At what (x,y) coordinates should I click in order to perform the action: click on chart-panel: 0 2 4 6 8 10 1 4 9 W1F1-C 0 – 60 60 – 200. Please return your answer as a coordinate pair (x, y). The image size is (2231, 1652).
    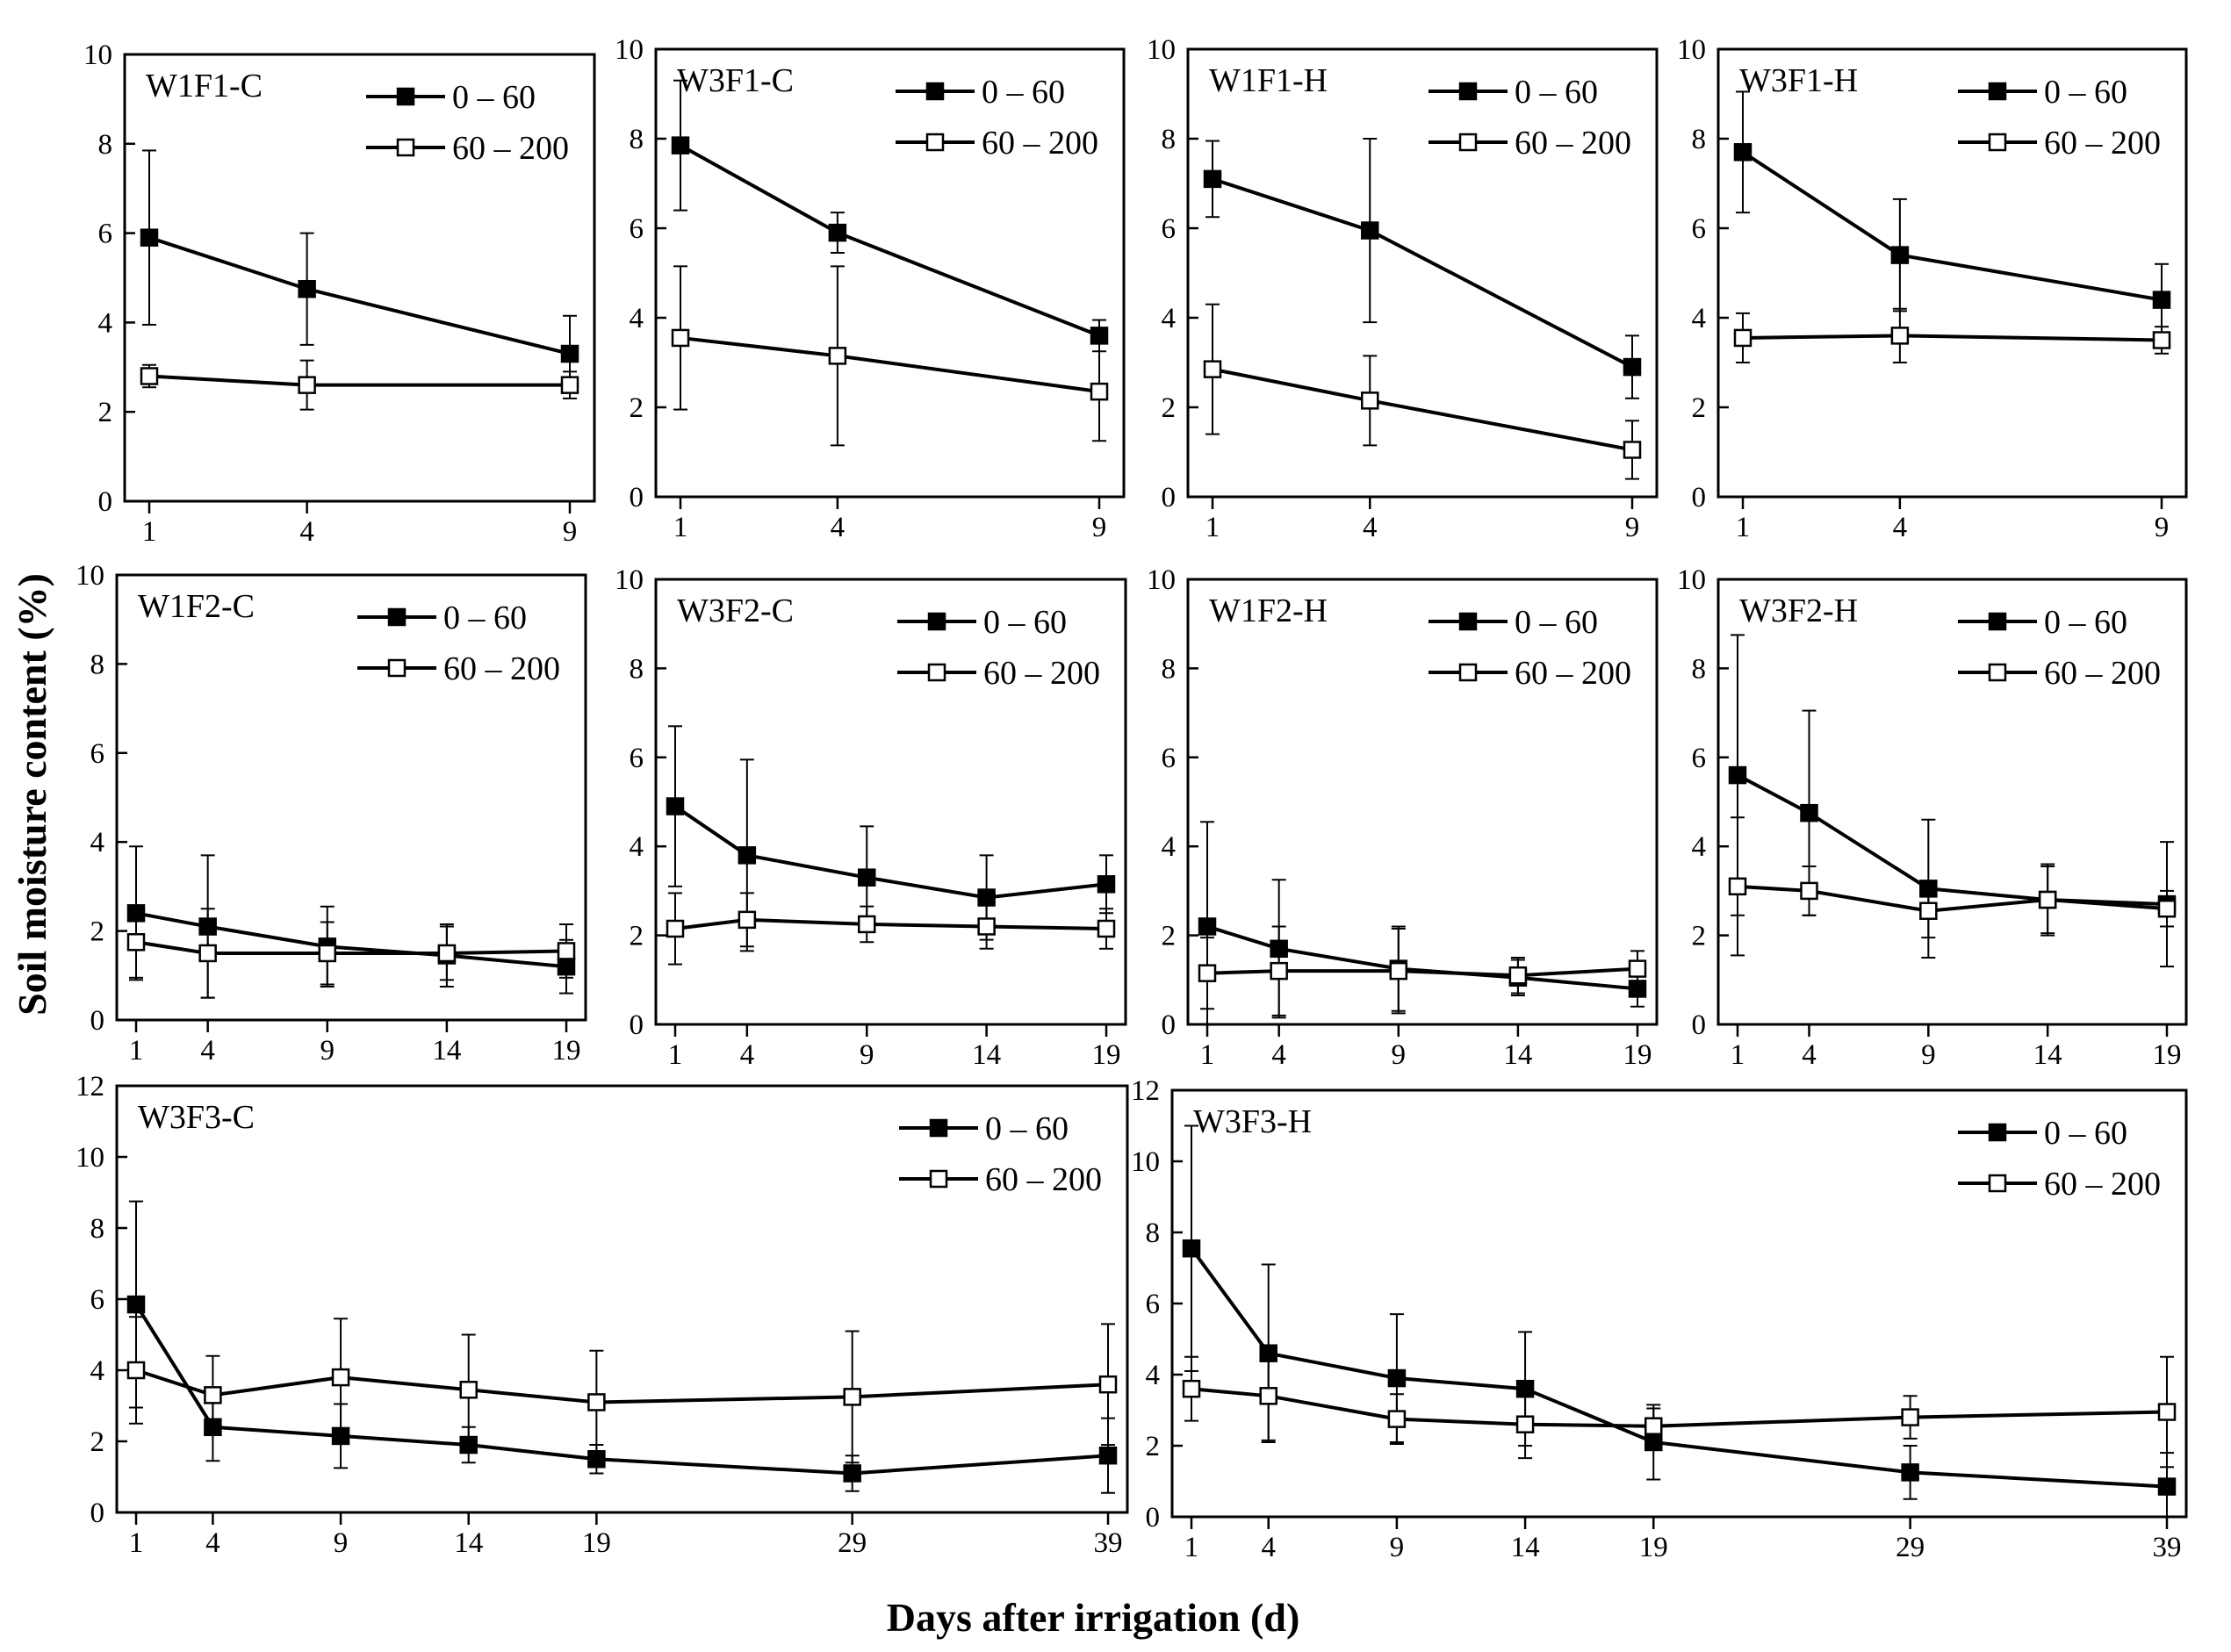
    Looking at the image, I should click on (339, 294).